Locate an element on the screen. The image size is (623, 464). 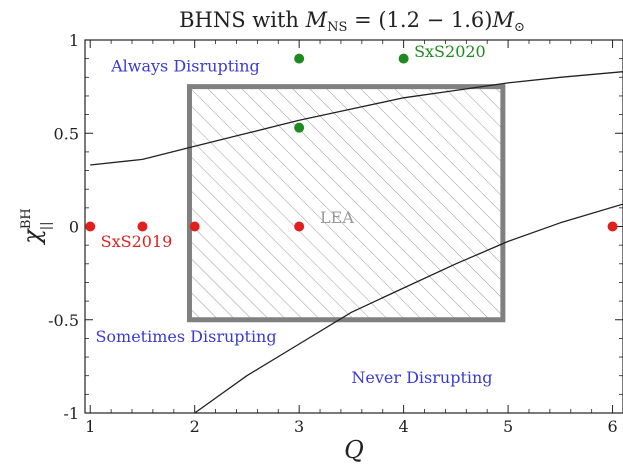
y-tick-label: -0.5 is located at coordinates (63, 320).